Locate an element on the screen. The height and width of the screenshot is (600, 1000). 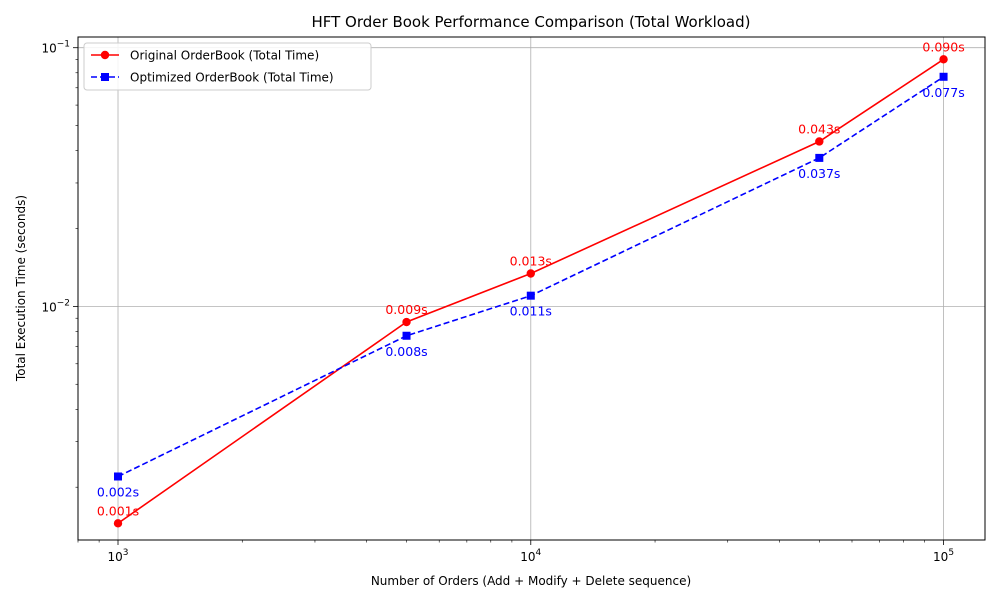
legend-label-0: Original OrderBook (Total Time) is located at coordinates (224, 56).